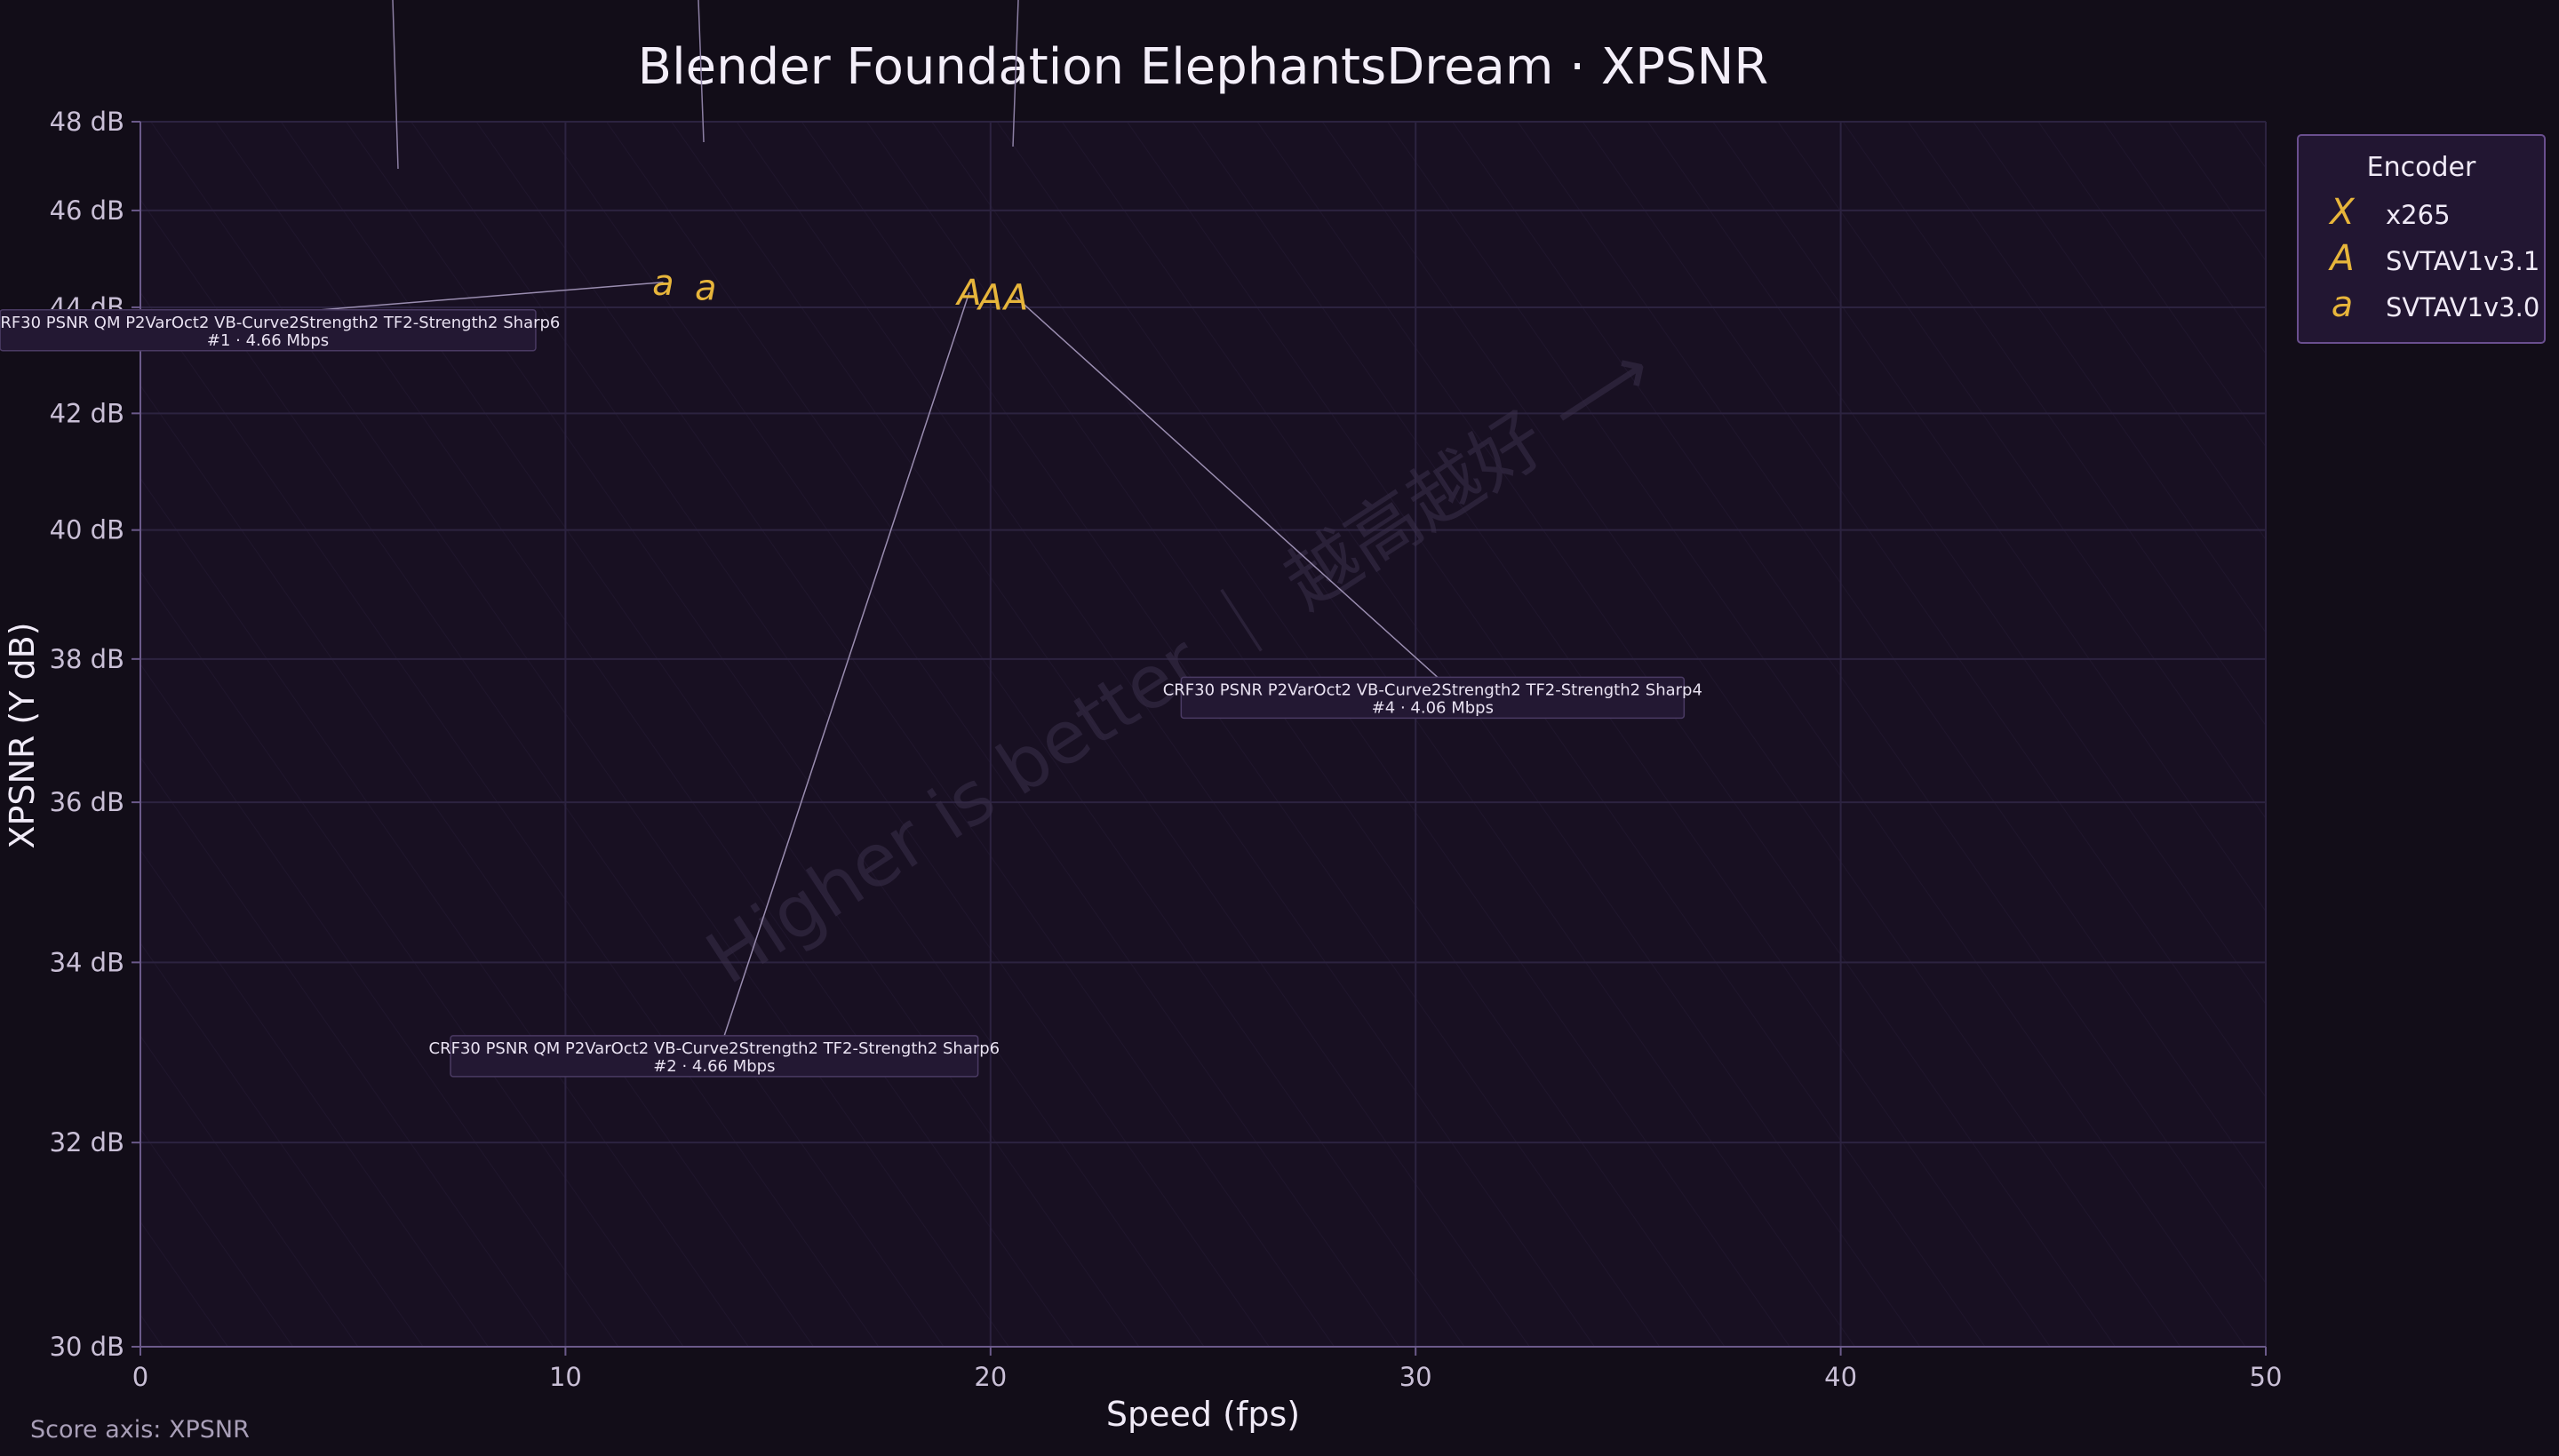 This screenshot has height=1456, width=2559. What do you see at coordinates (22, 735) in the screenshot?
I see `y-axis-title: XPSNR (Y dB)` at bounding box center [22, 735].